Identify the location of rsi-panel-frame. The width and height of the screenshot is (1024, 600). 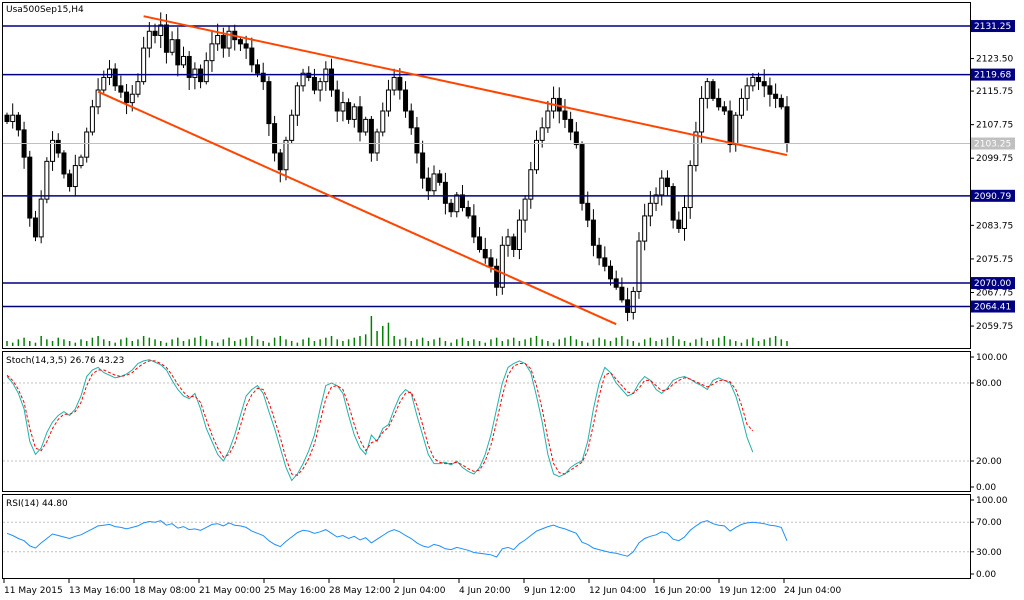
(486, 536).